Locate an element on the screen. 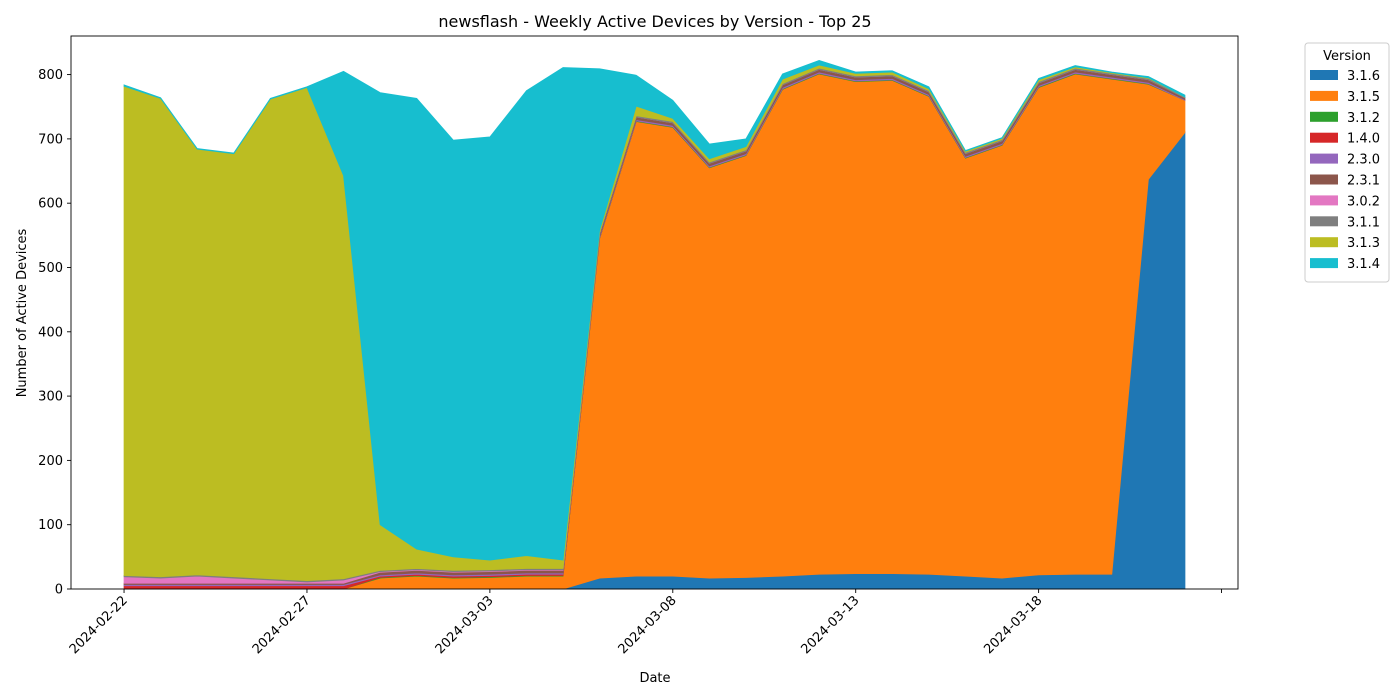 Image resolution: width=1400 pixels, height=700 pixels. legend-label: 3.0.2 is located at coordinates (1363, 201).